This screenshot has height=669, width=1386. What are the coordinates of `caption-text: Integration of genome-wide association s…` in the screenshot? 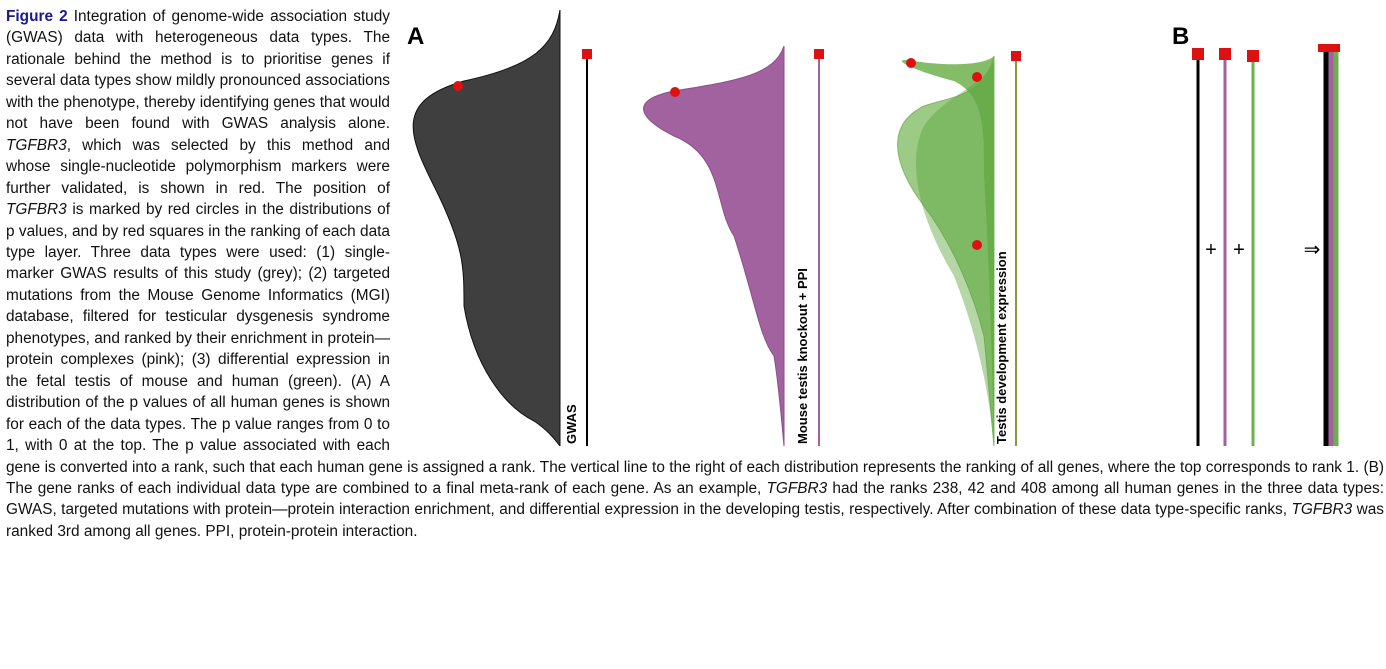 It's located at (198, 70).